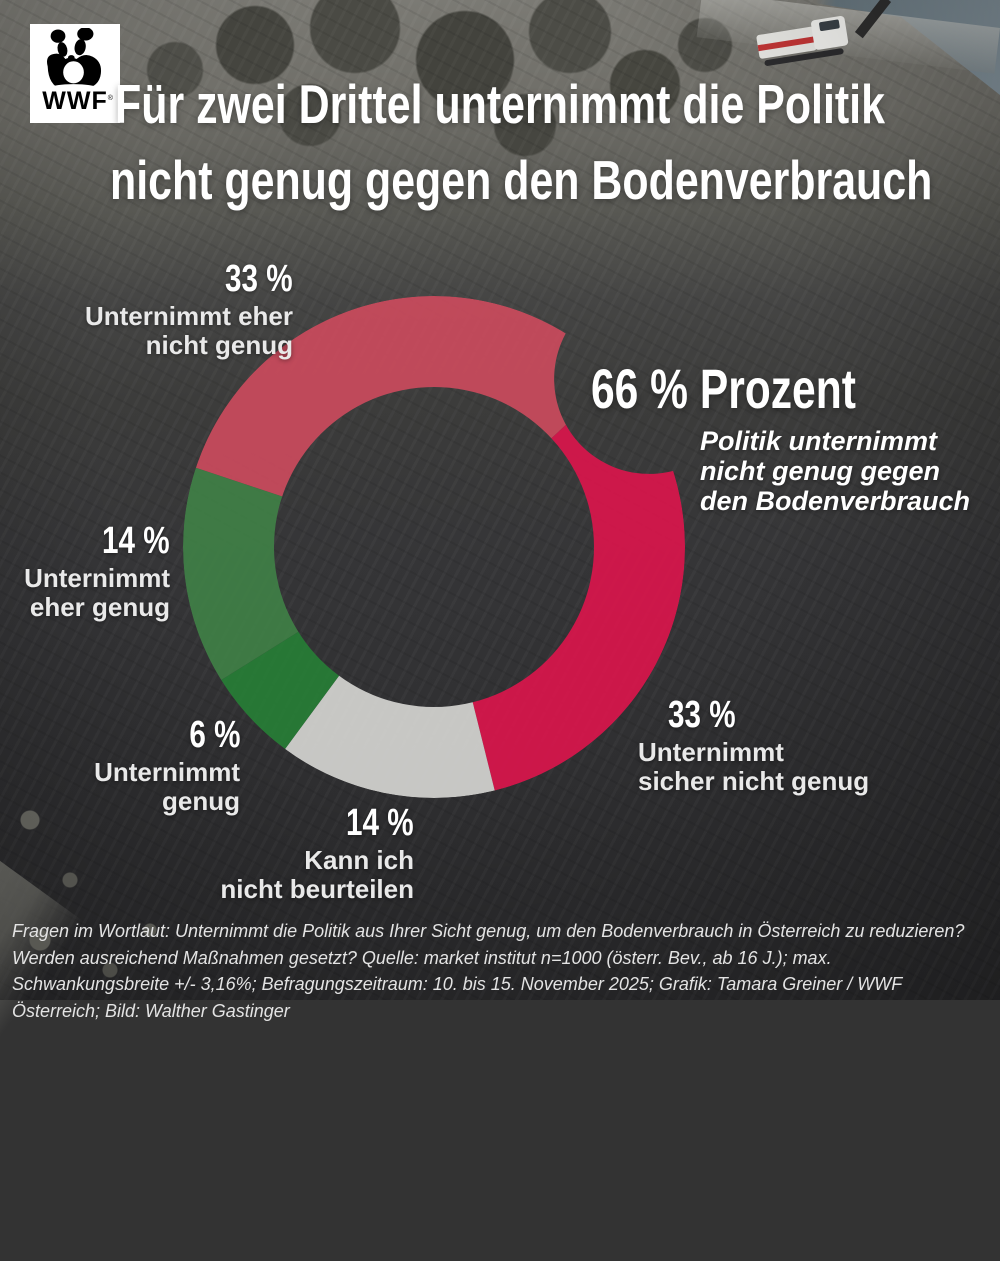  I want to click on label-genug: 6 % Unternimmt genug, so click(167, 765).